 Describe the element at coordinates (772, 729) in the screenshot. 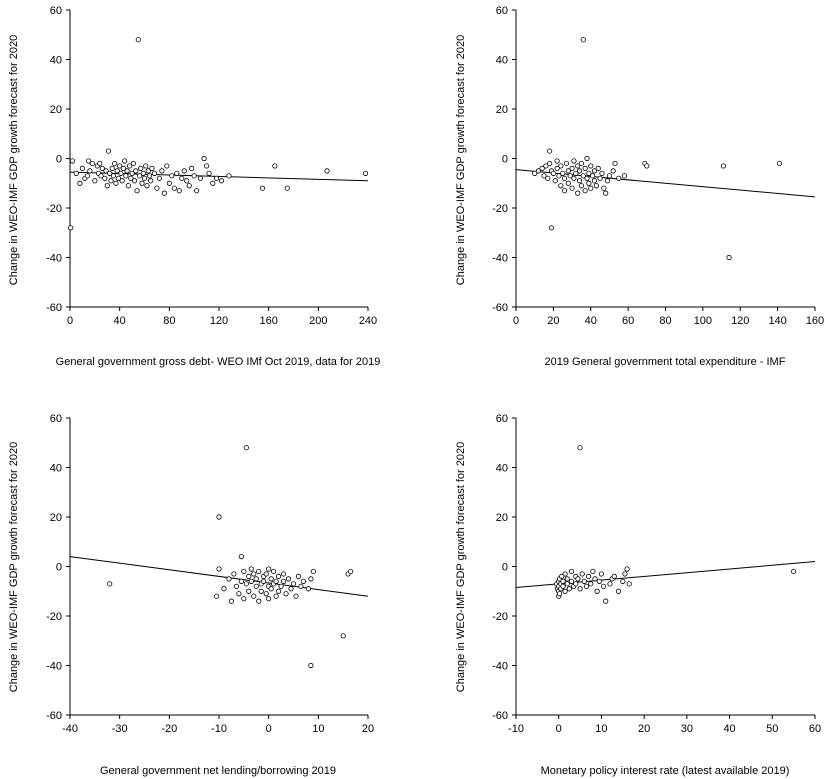

I see `x-tick-label: 50` at that location.